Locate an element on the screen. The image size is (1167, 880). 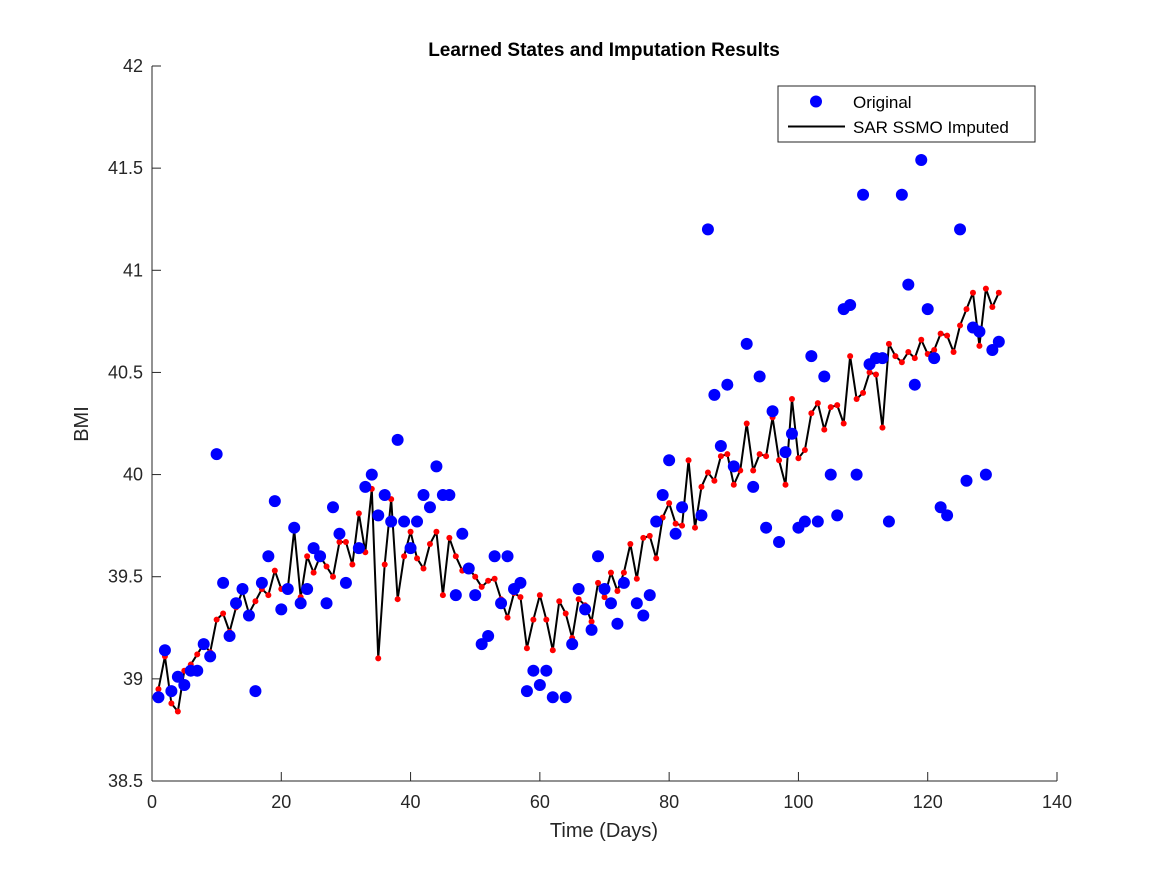
y-axis-label: BMI is located at coordinates (82, 424).